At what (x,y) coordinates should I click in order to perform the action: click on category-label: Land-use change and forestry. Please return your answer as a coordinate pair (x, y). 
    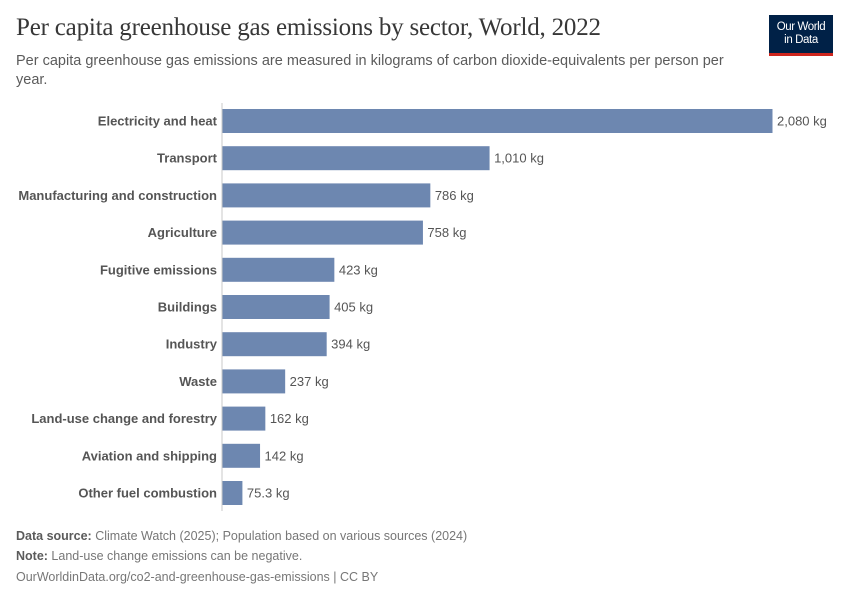
    Looking at the image, I should click on (124, 418).